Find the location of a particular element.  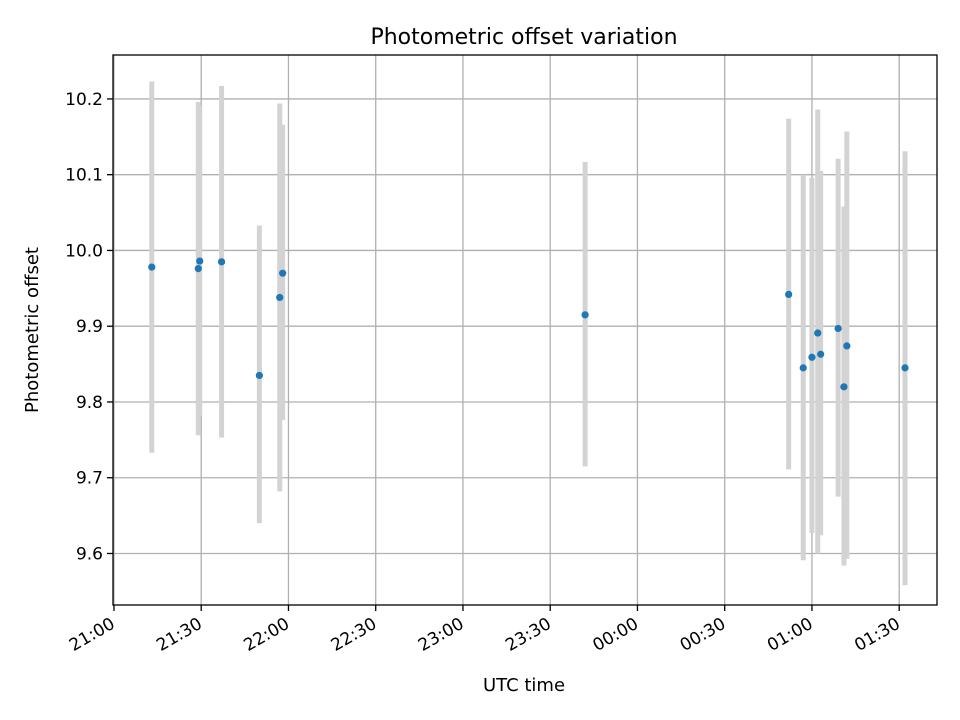

point-layer is located at coordinates (528, 324).